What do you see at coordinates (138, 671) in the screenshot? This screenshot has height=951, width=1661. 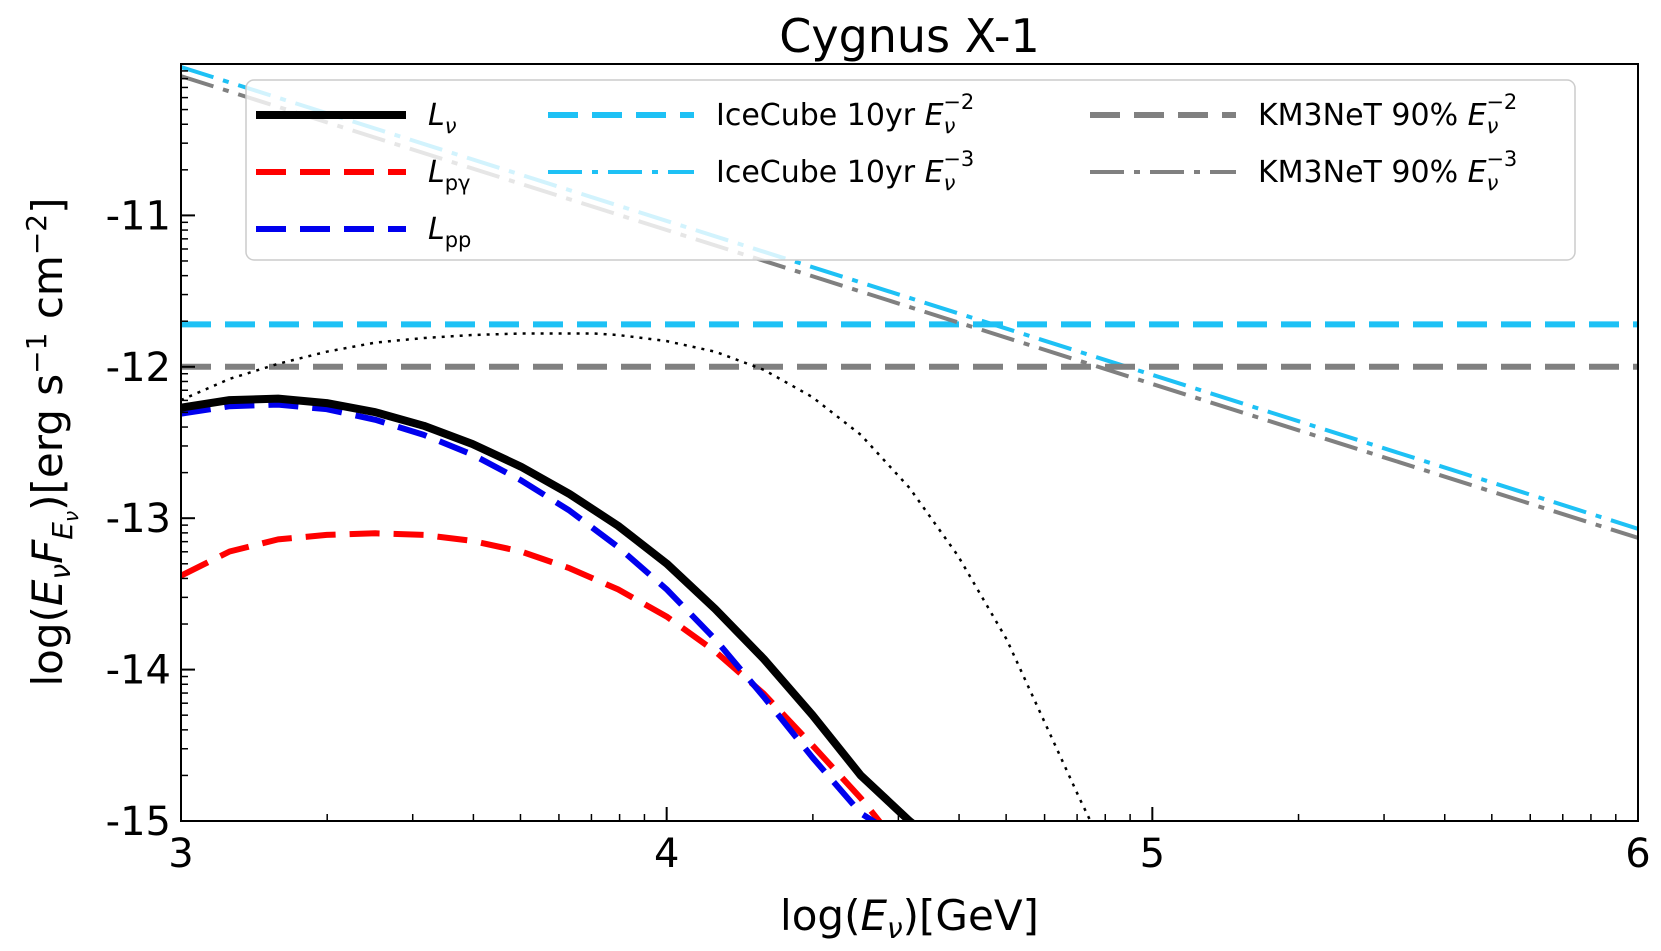 I see `y-tick-label: -14` at bounding box center [138, 671].